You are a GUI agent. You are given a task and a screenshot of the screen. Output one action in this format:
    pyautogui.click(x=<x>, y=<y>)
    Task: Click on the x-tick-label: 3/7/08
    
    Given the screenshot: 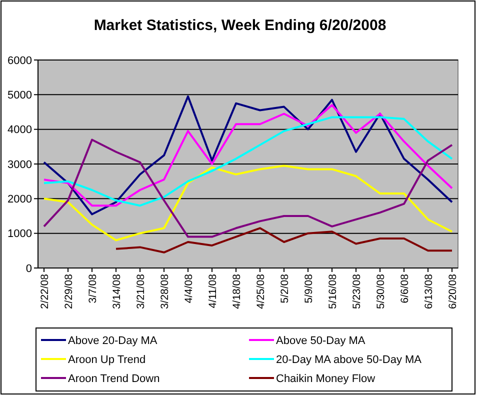 What is the action you would take?
    pyautogui.click(x=93, y=289)
    